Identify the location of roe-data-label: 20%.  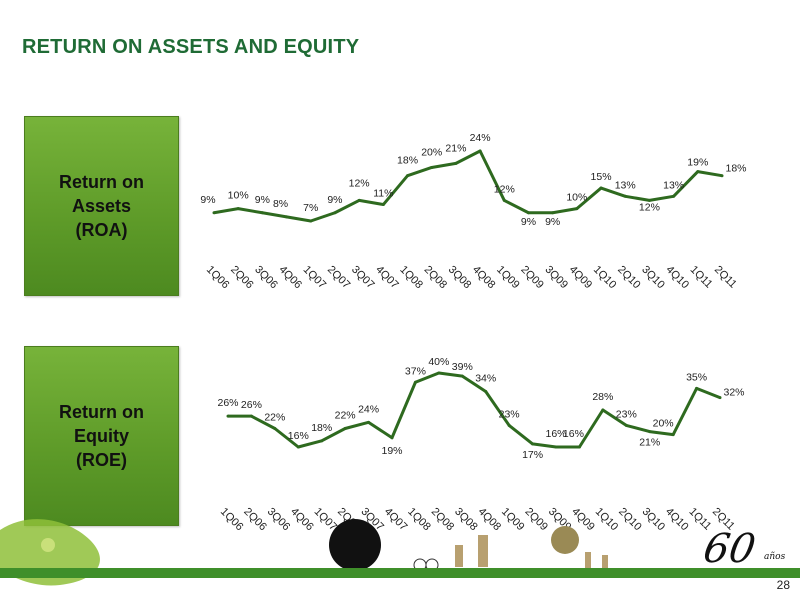
(663, 424).